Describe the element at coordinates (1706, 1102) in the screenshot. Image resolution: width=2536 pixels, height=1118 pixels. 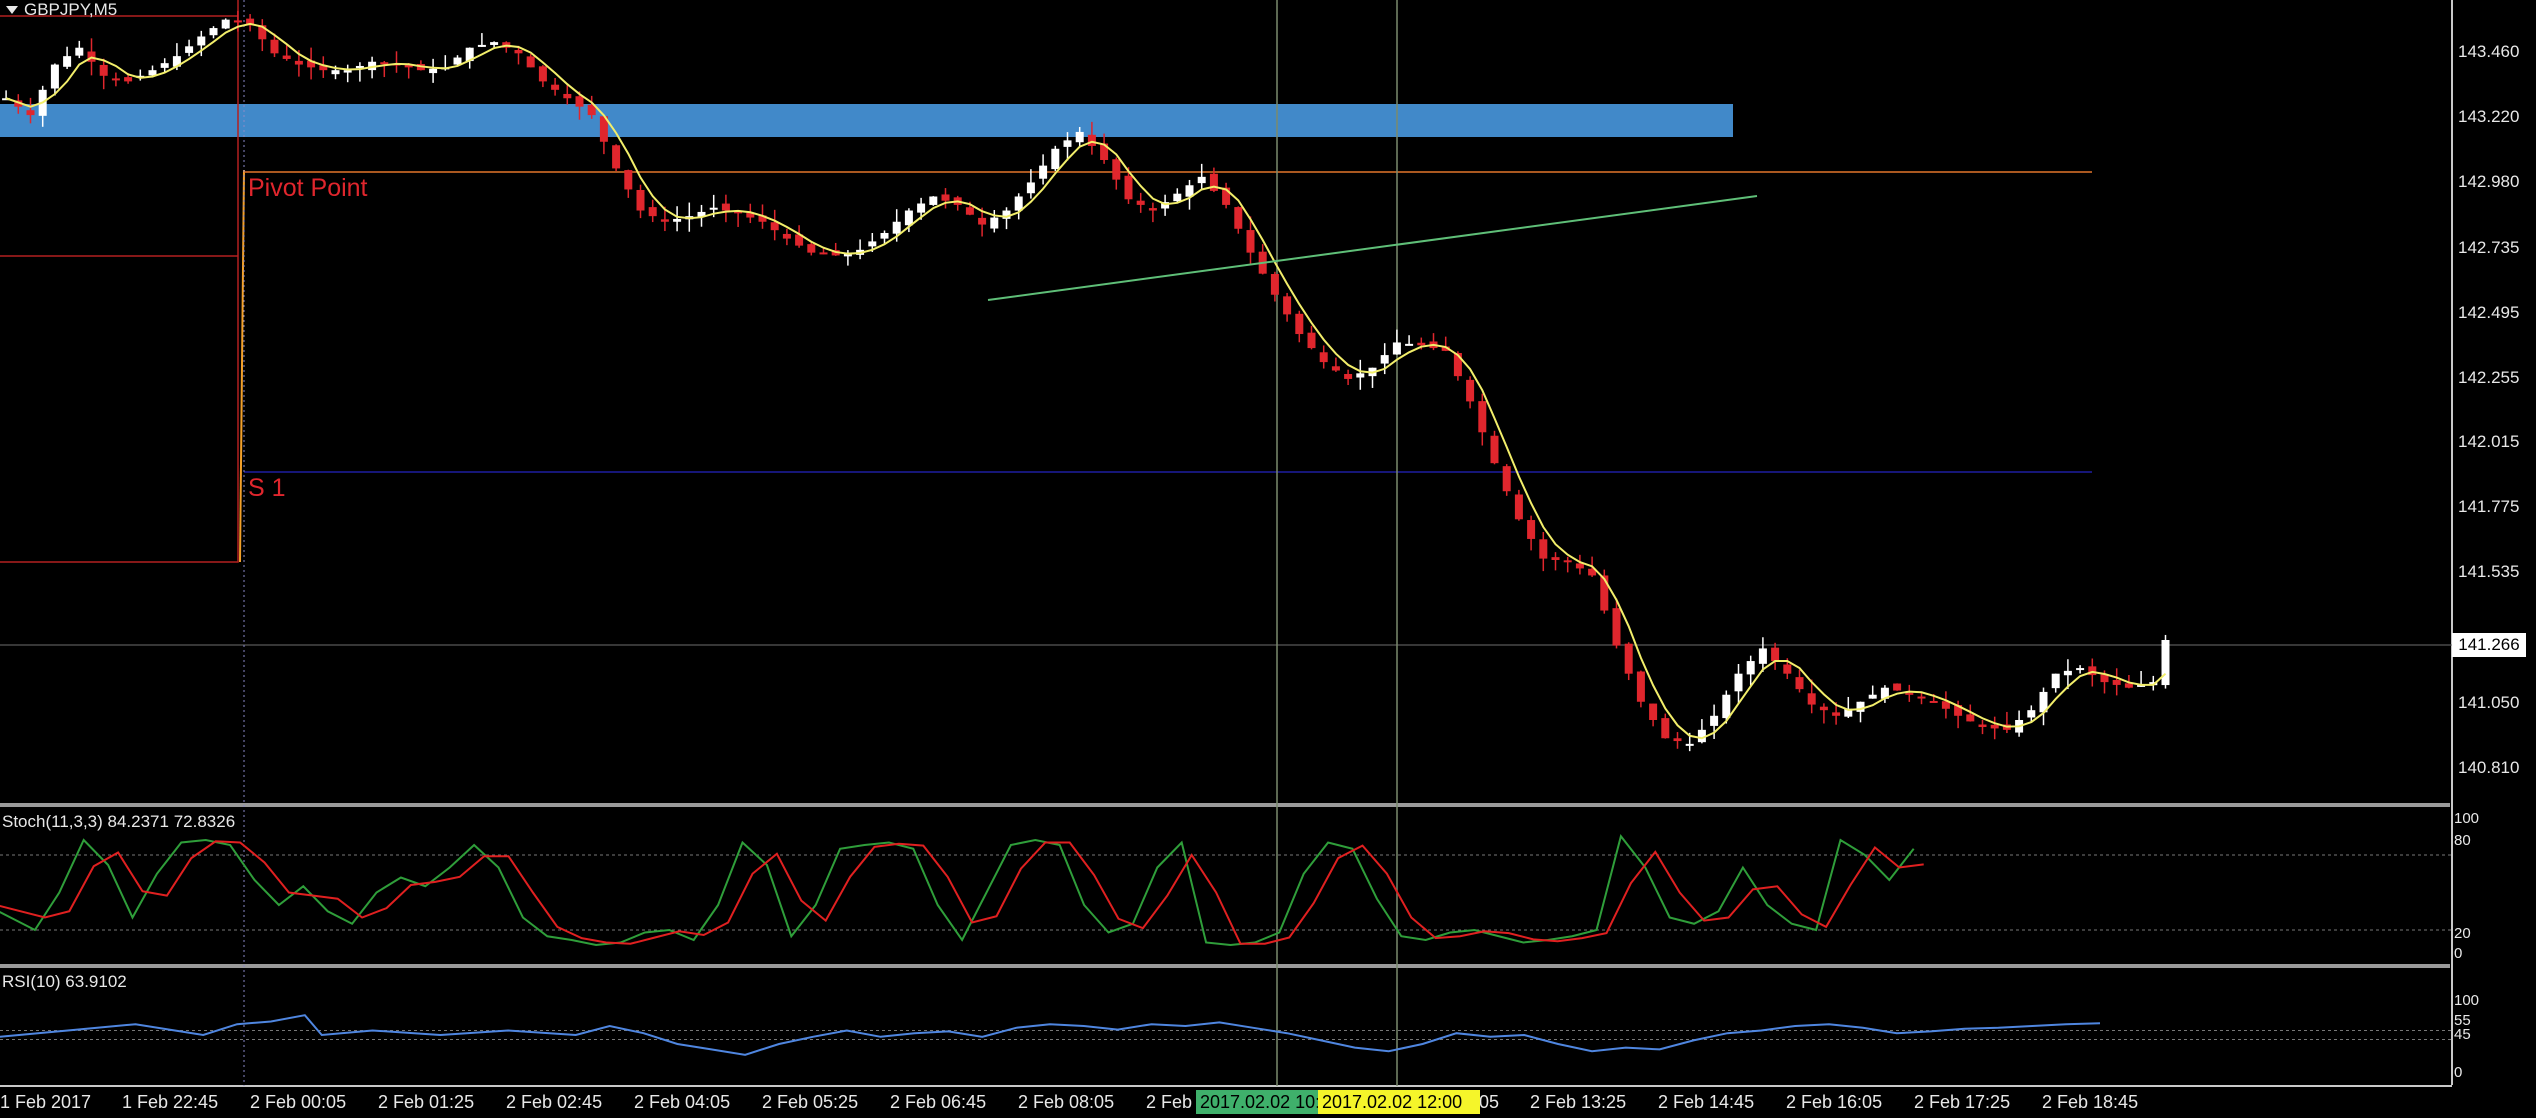
I see `time-tick: 2 Feb 14:45` at that location.